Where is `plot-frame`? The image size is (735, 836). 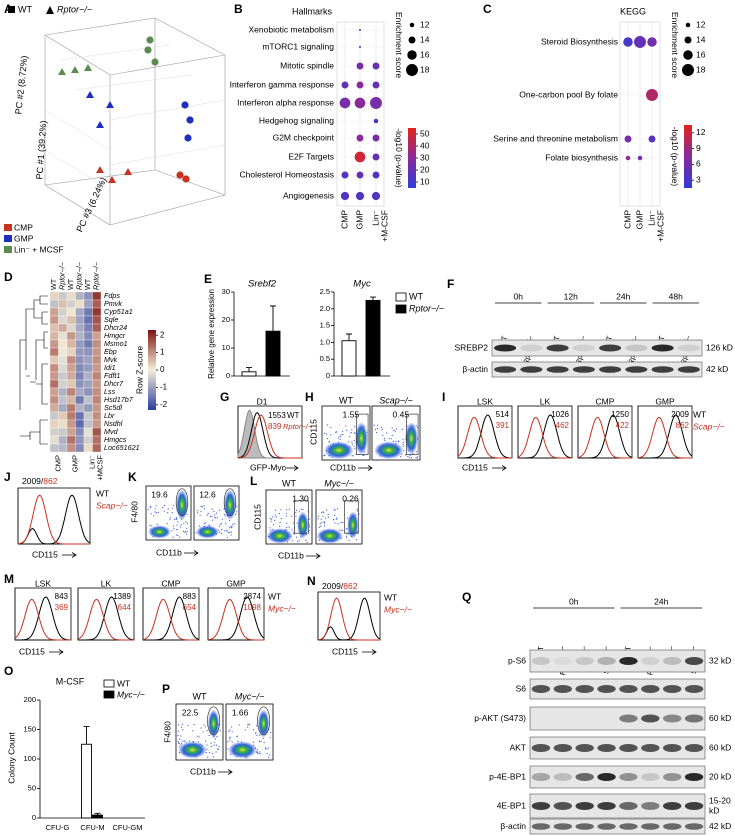
plot-frame is located at coordinates (640, 114).